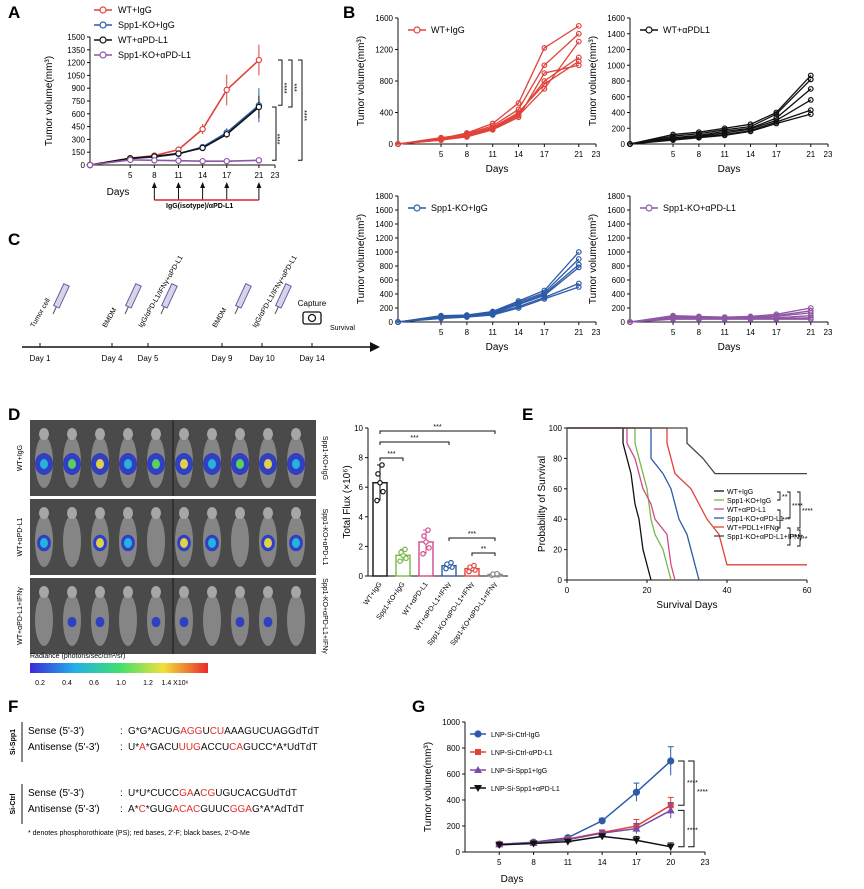 Image resolution: width=864 pixels, height=889 pixels. Describe the element at coordinates (190, 747) in the screenshot. I see `sequence-part: UUG` at that location.